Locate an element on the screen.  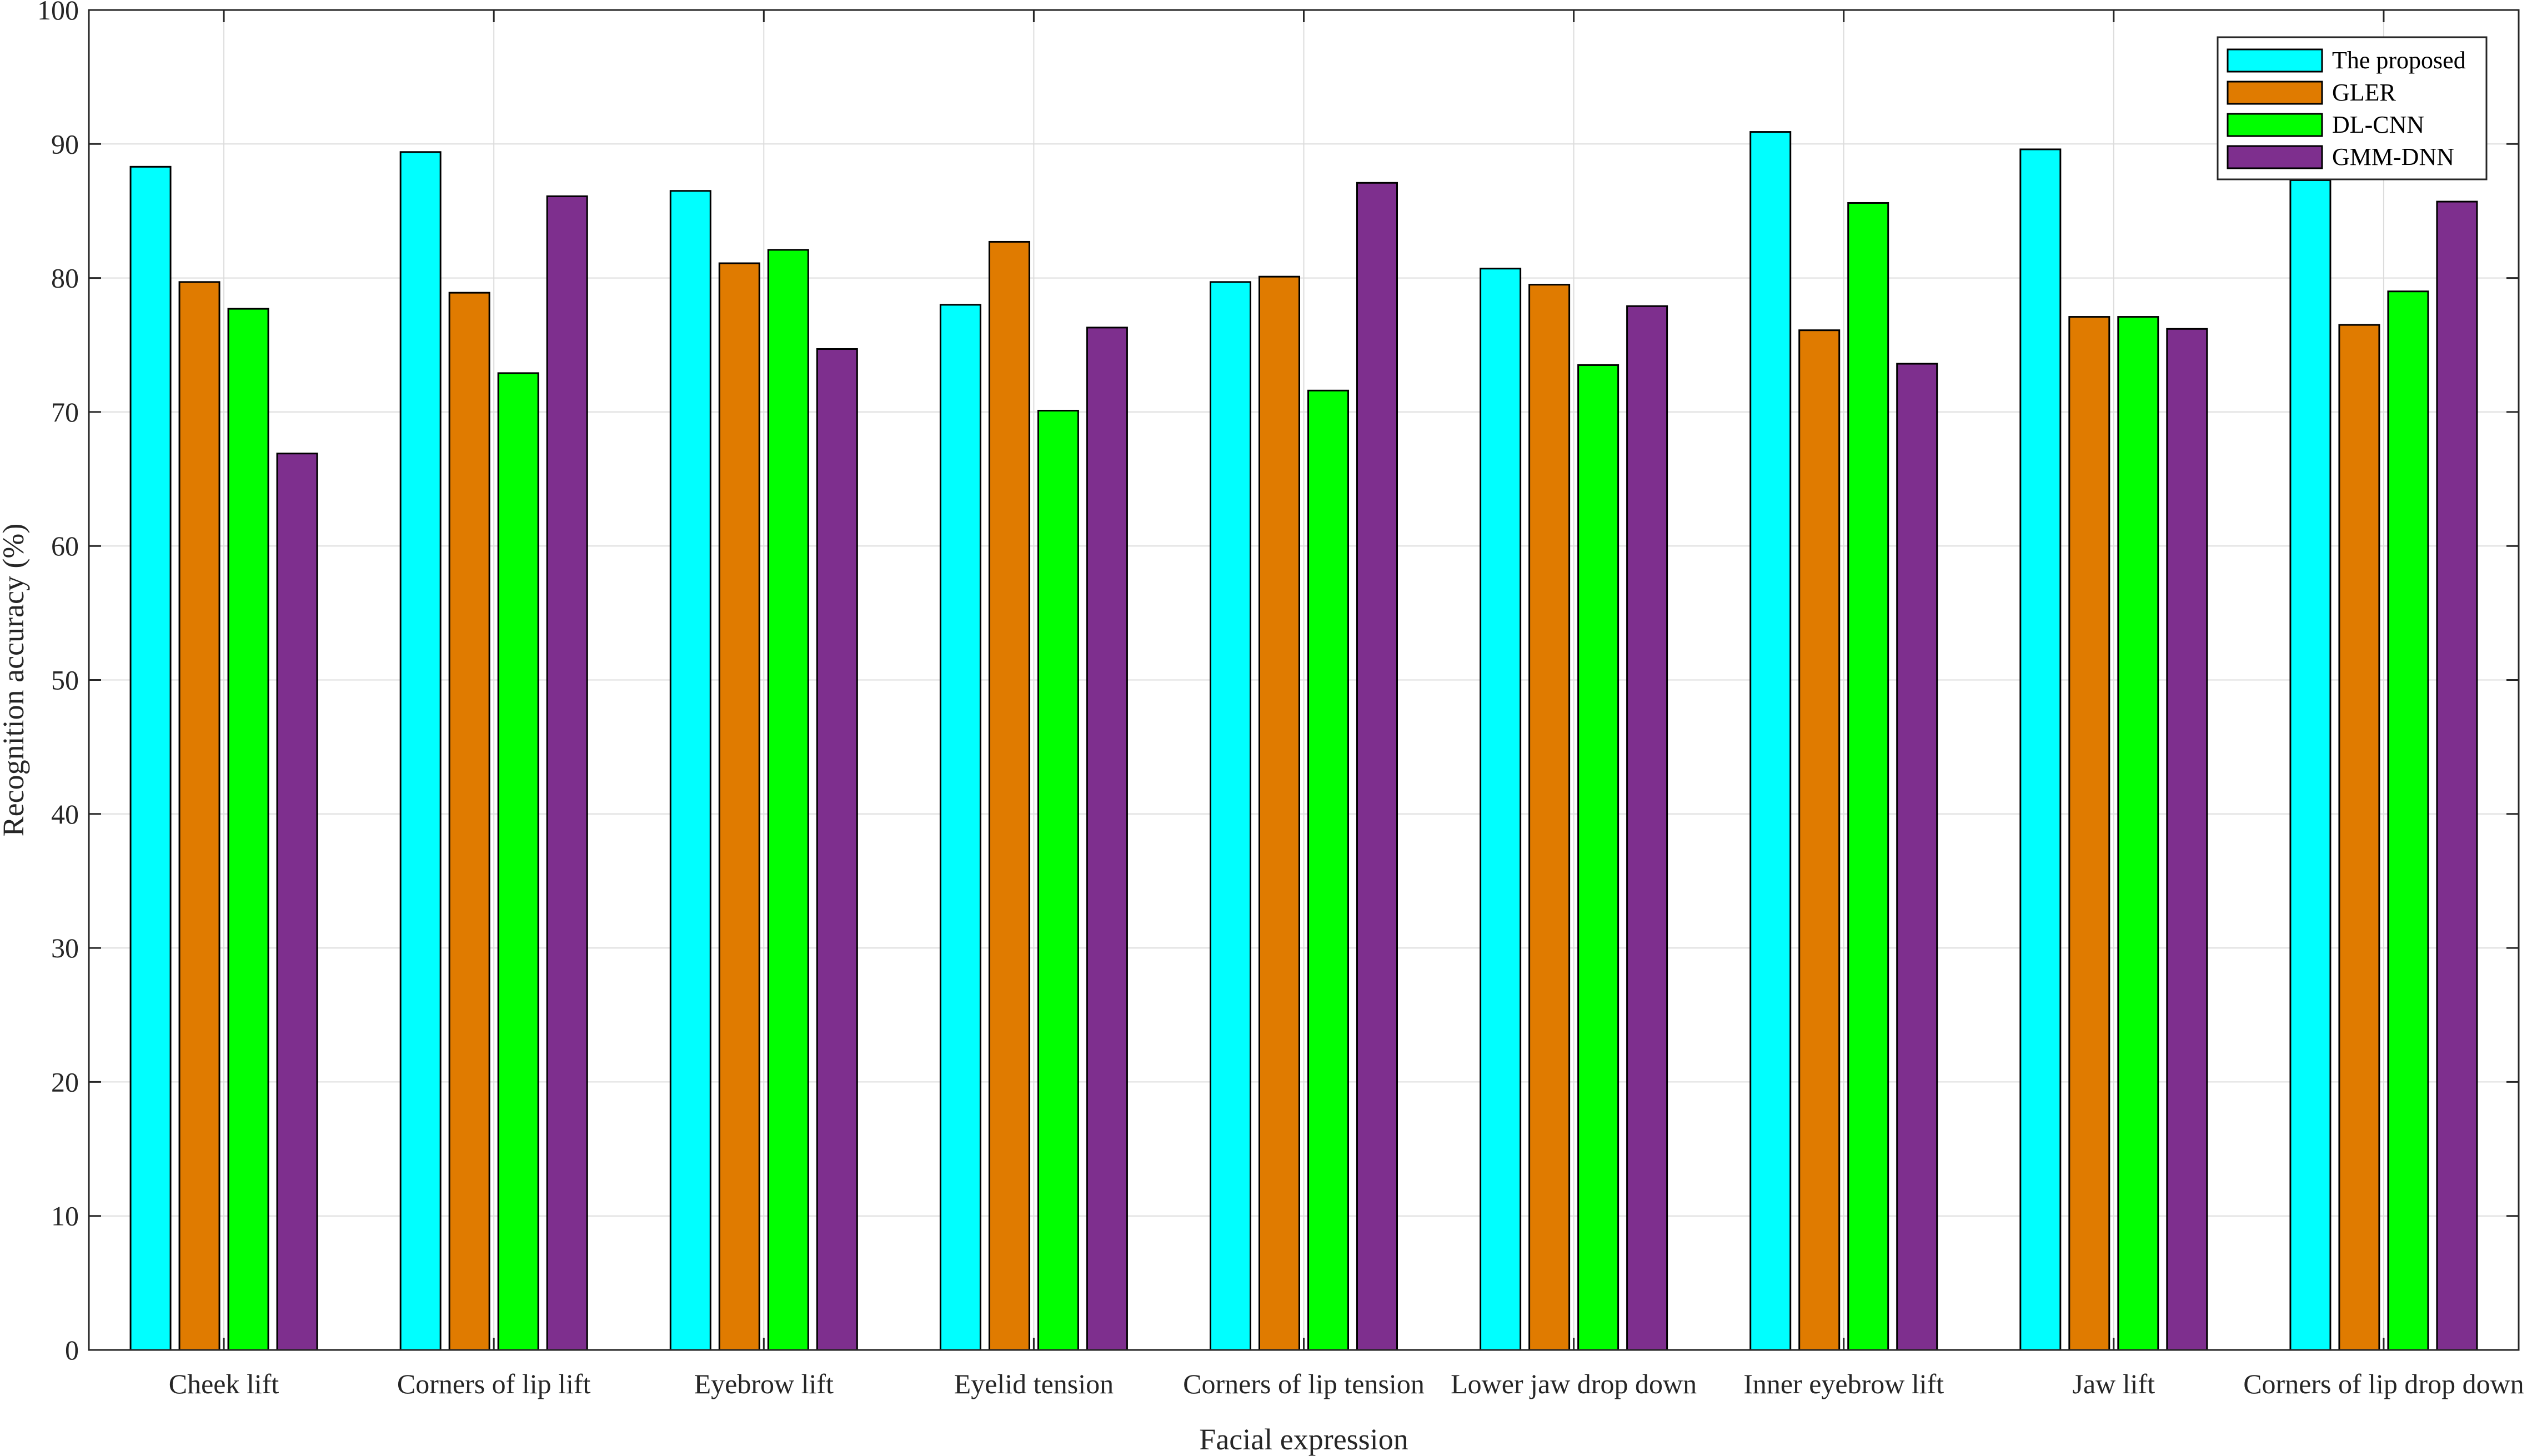
legend: The proposed GLER DL-CNN GMM-DNN is located at coordinates (2352, 108).